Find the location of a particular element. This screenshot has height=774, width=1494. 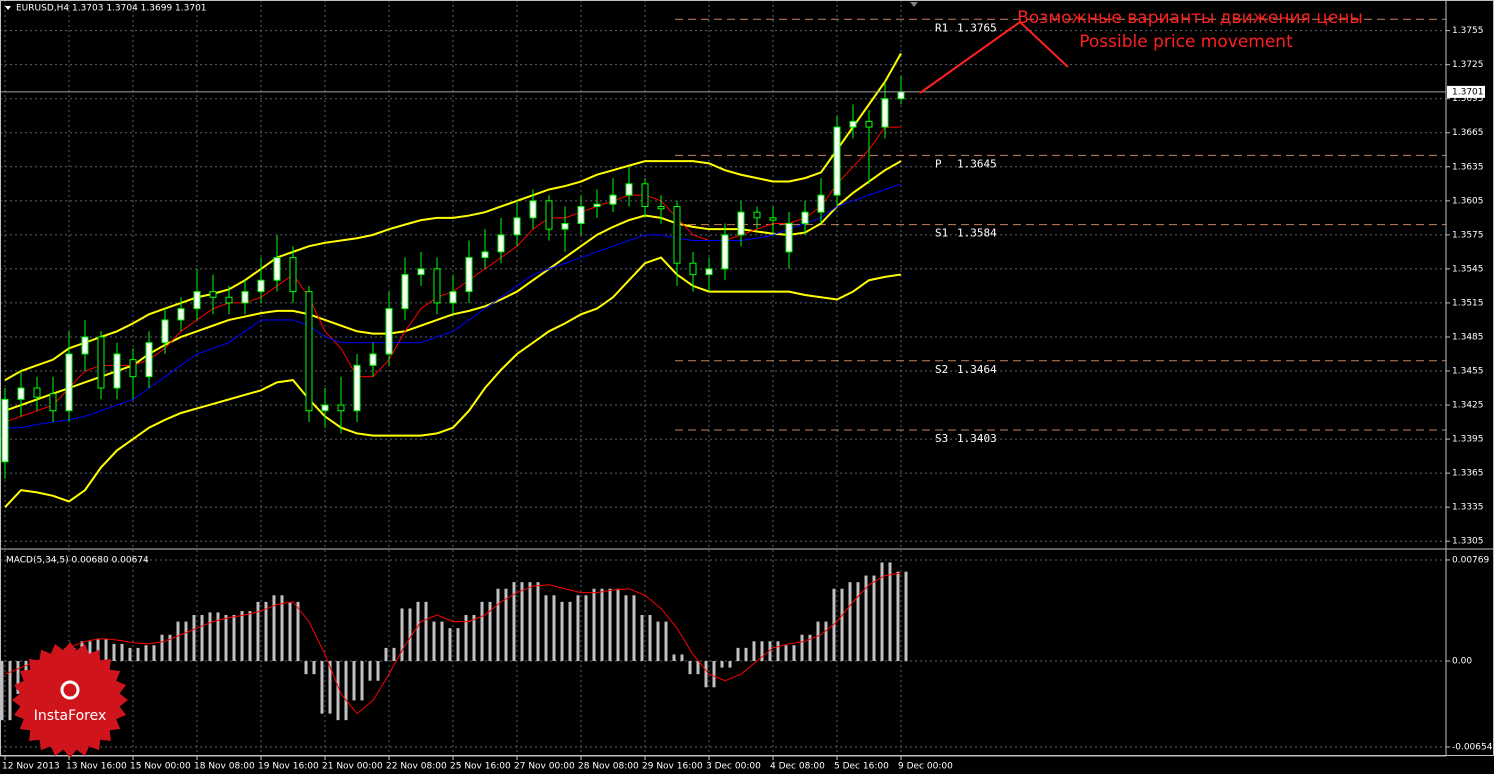

y-tick-label: 1.3725 is located at coordinates (1468, 65).